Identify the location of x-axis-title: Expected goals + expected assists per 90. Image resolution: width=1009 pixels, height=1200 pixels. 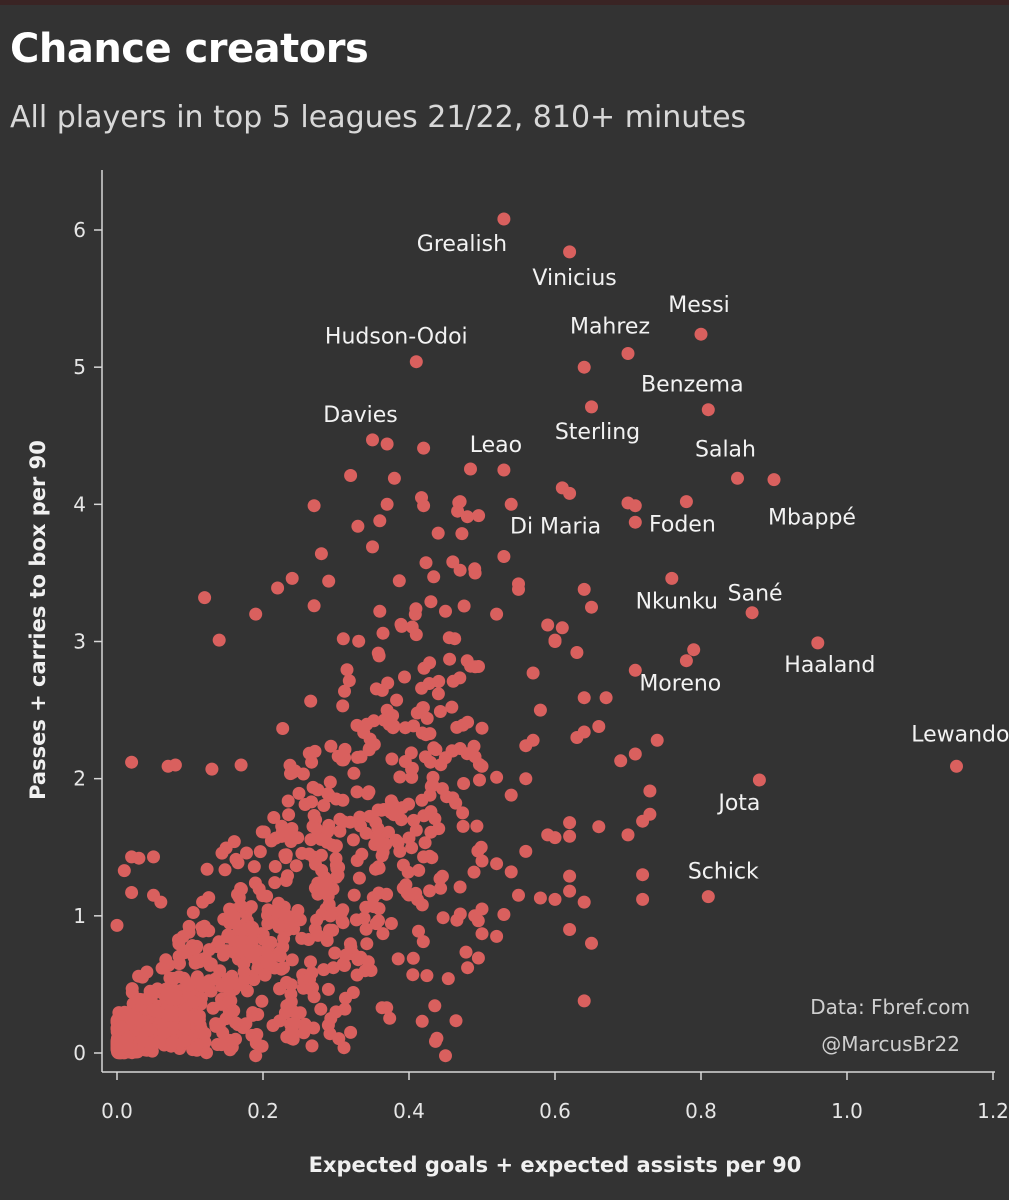
(555, 1165).